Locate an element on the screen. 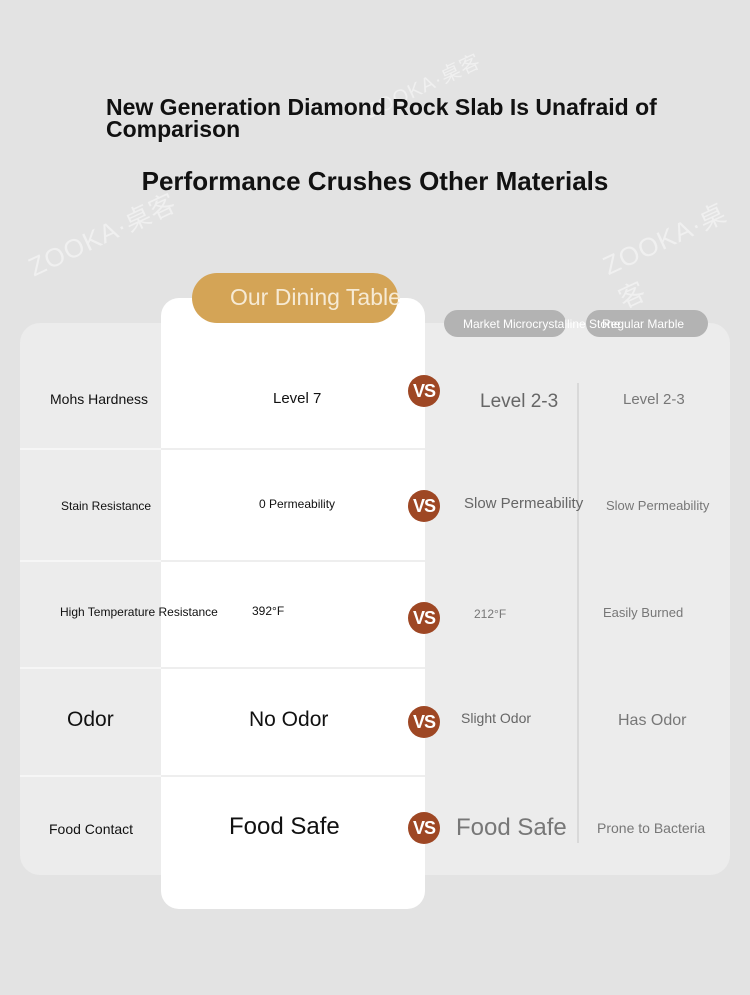 The image size is (750, 995). microcrystalline-value: Level 2-3 is located at coordinates (519, 401).